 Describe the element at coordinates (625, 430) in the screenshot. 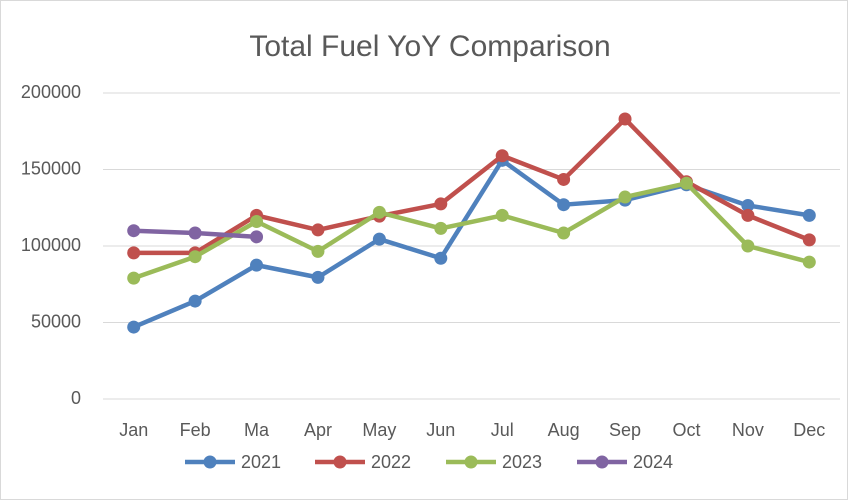

I see `x-tick-label: Sep` at that location.